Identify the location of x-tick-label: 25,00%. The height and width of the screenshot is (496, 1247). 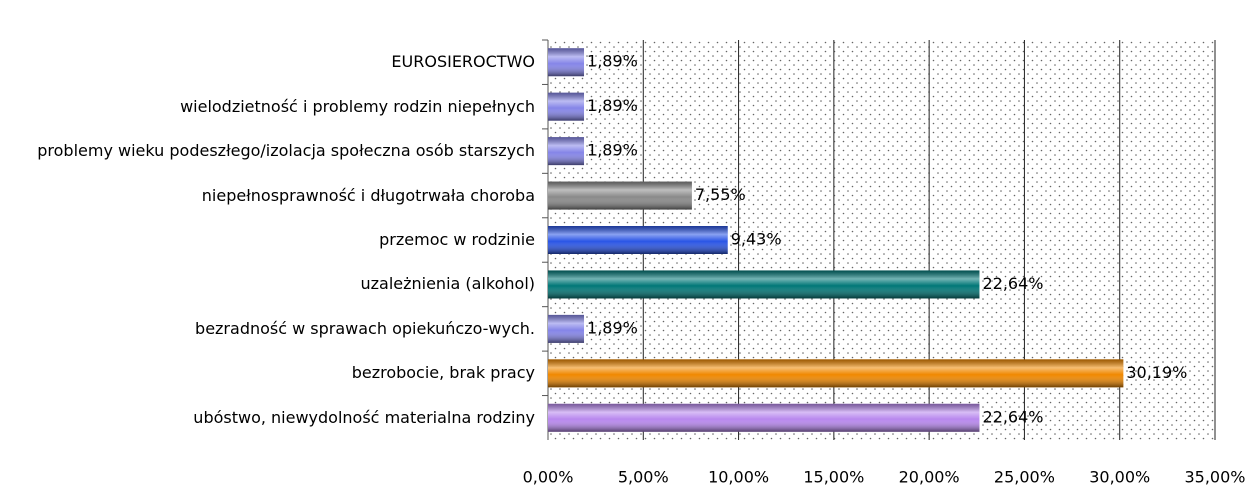
(1024, 477).